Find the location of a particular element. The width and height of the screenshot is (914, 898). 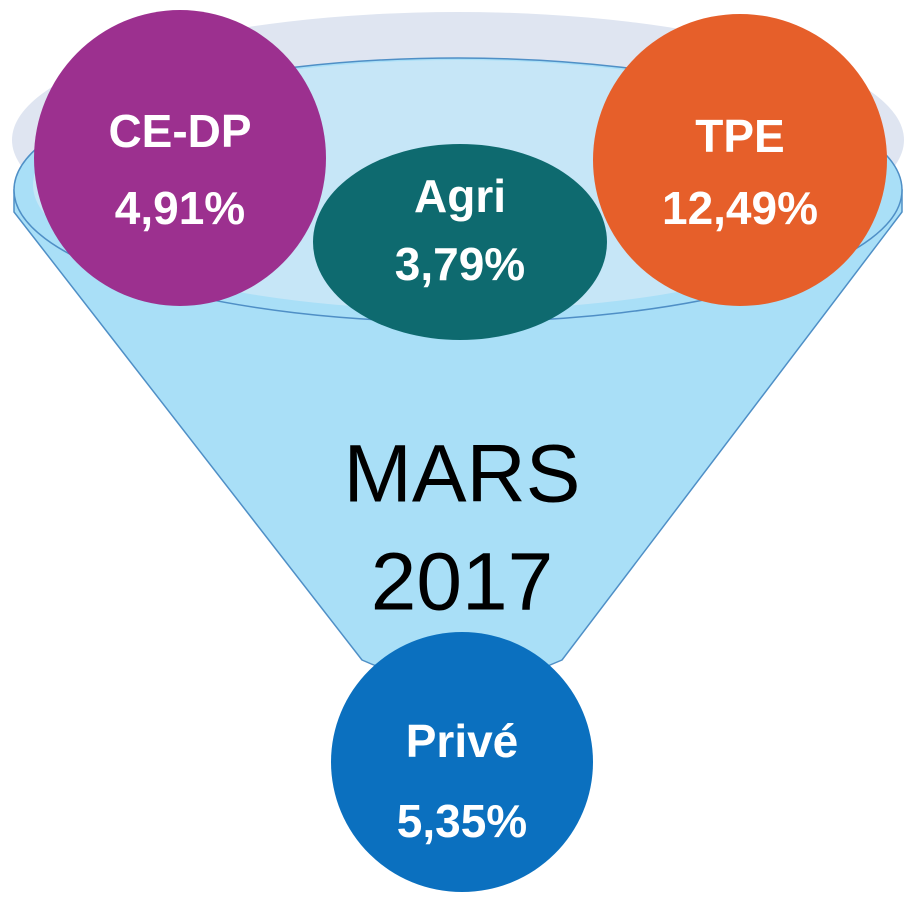

node-value: 3,79% is located at coordinates (460, 264).